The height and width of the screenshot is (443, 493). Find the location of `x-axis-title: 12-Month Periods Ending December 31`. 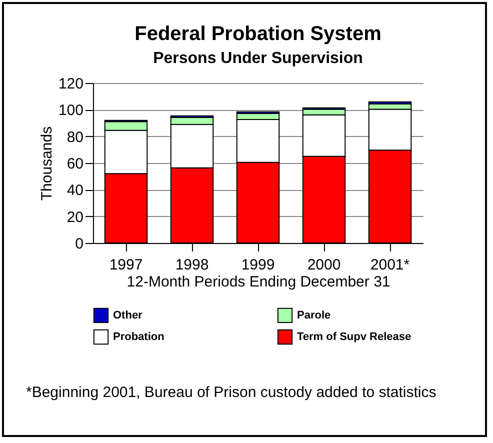

x-axis-title: 12-Month Periods Ending December 31 is located at coordinates (258, 282).